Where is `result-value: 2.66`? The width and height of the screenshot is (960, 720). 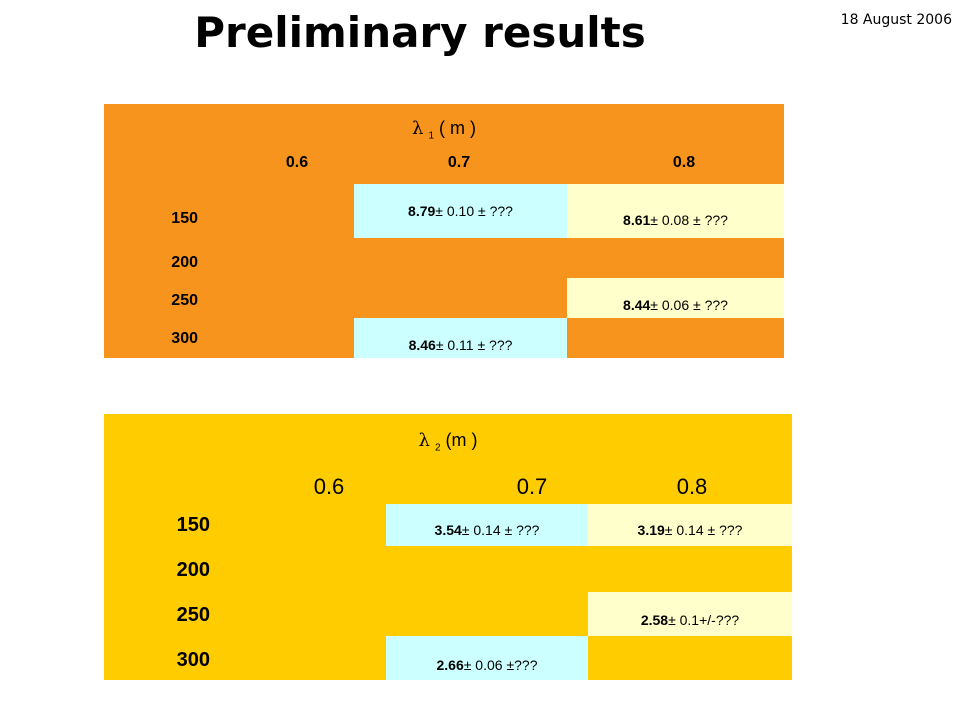
result-value: 2.66 is located at coordinates (450, 665).